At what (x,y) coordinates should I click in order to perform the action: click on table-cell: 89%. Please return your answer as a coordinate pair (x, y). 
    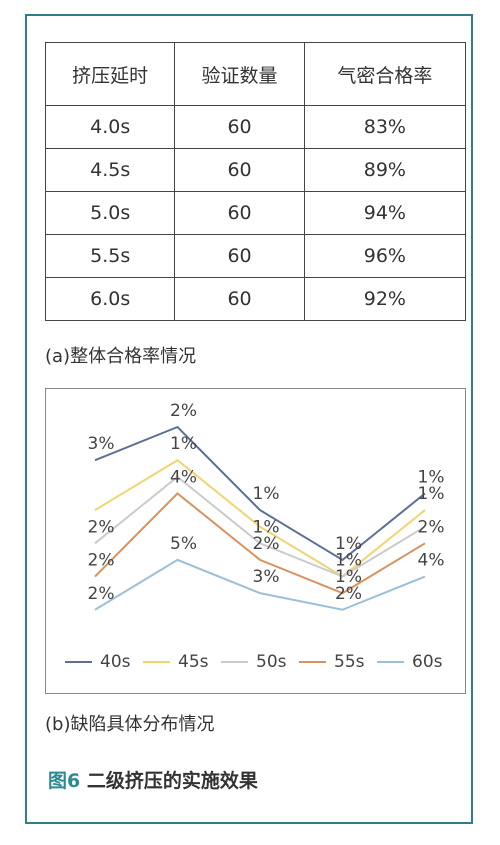
    Looking at the image, I should click on (385, 170).